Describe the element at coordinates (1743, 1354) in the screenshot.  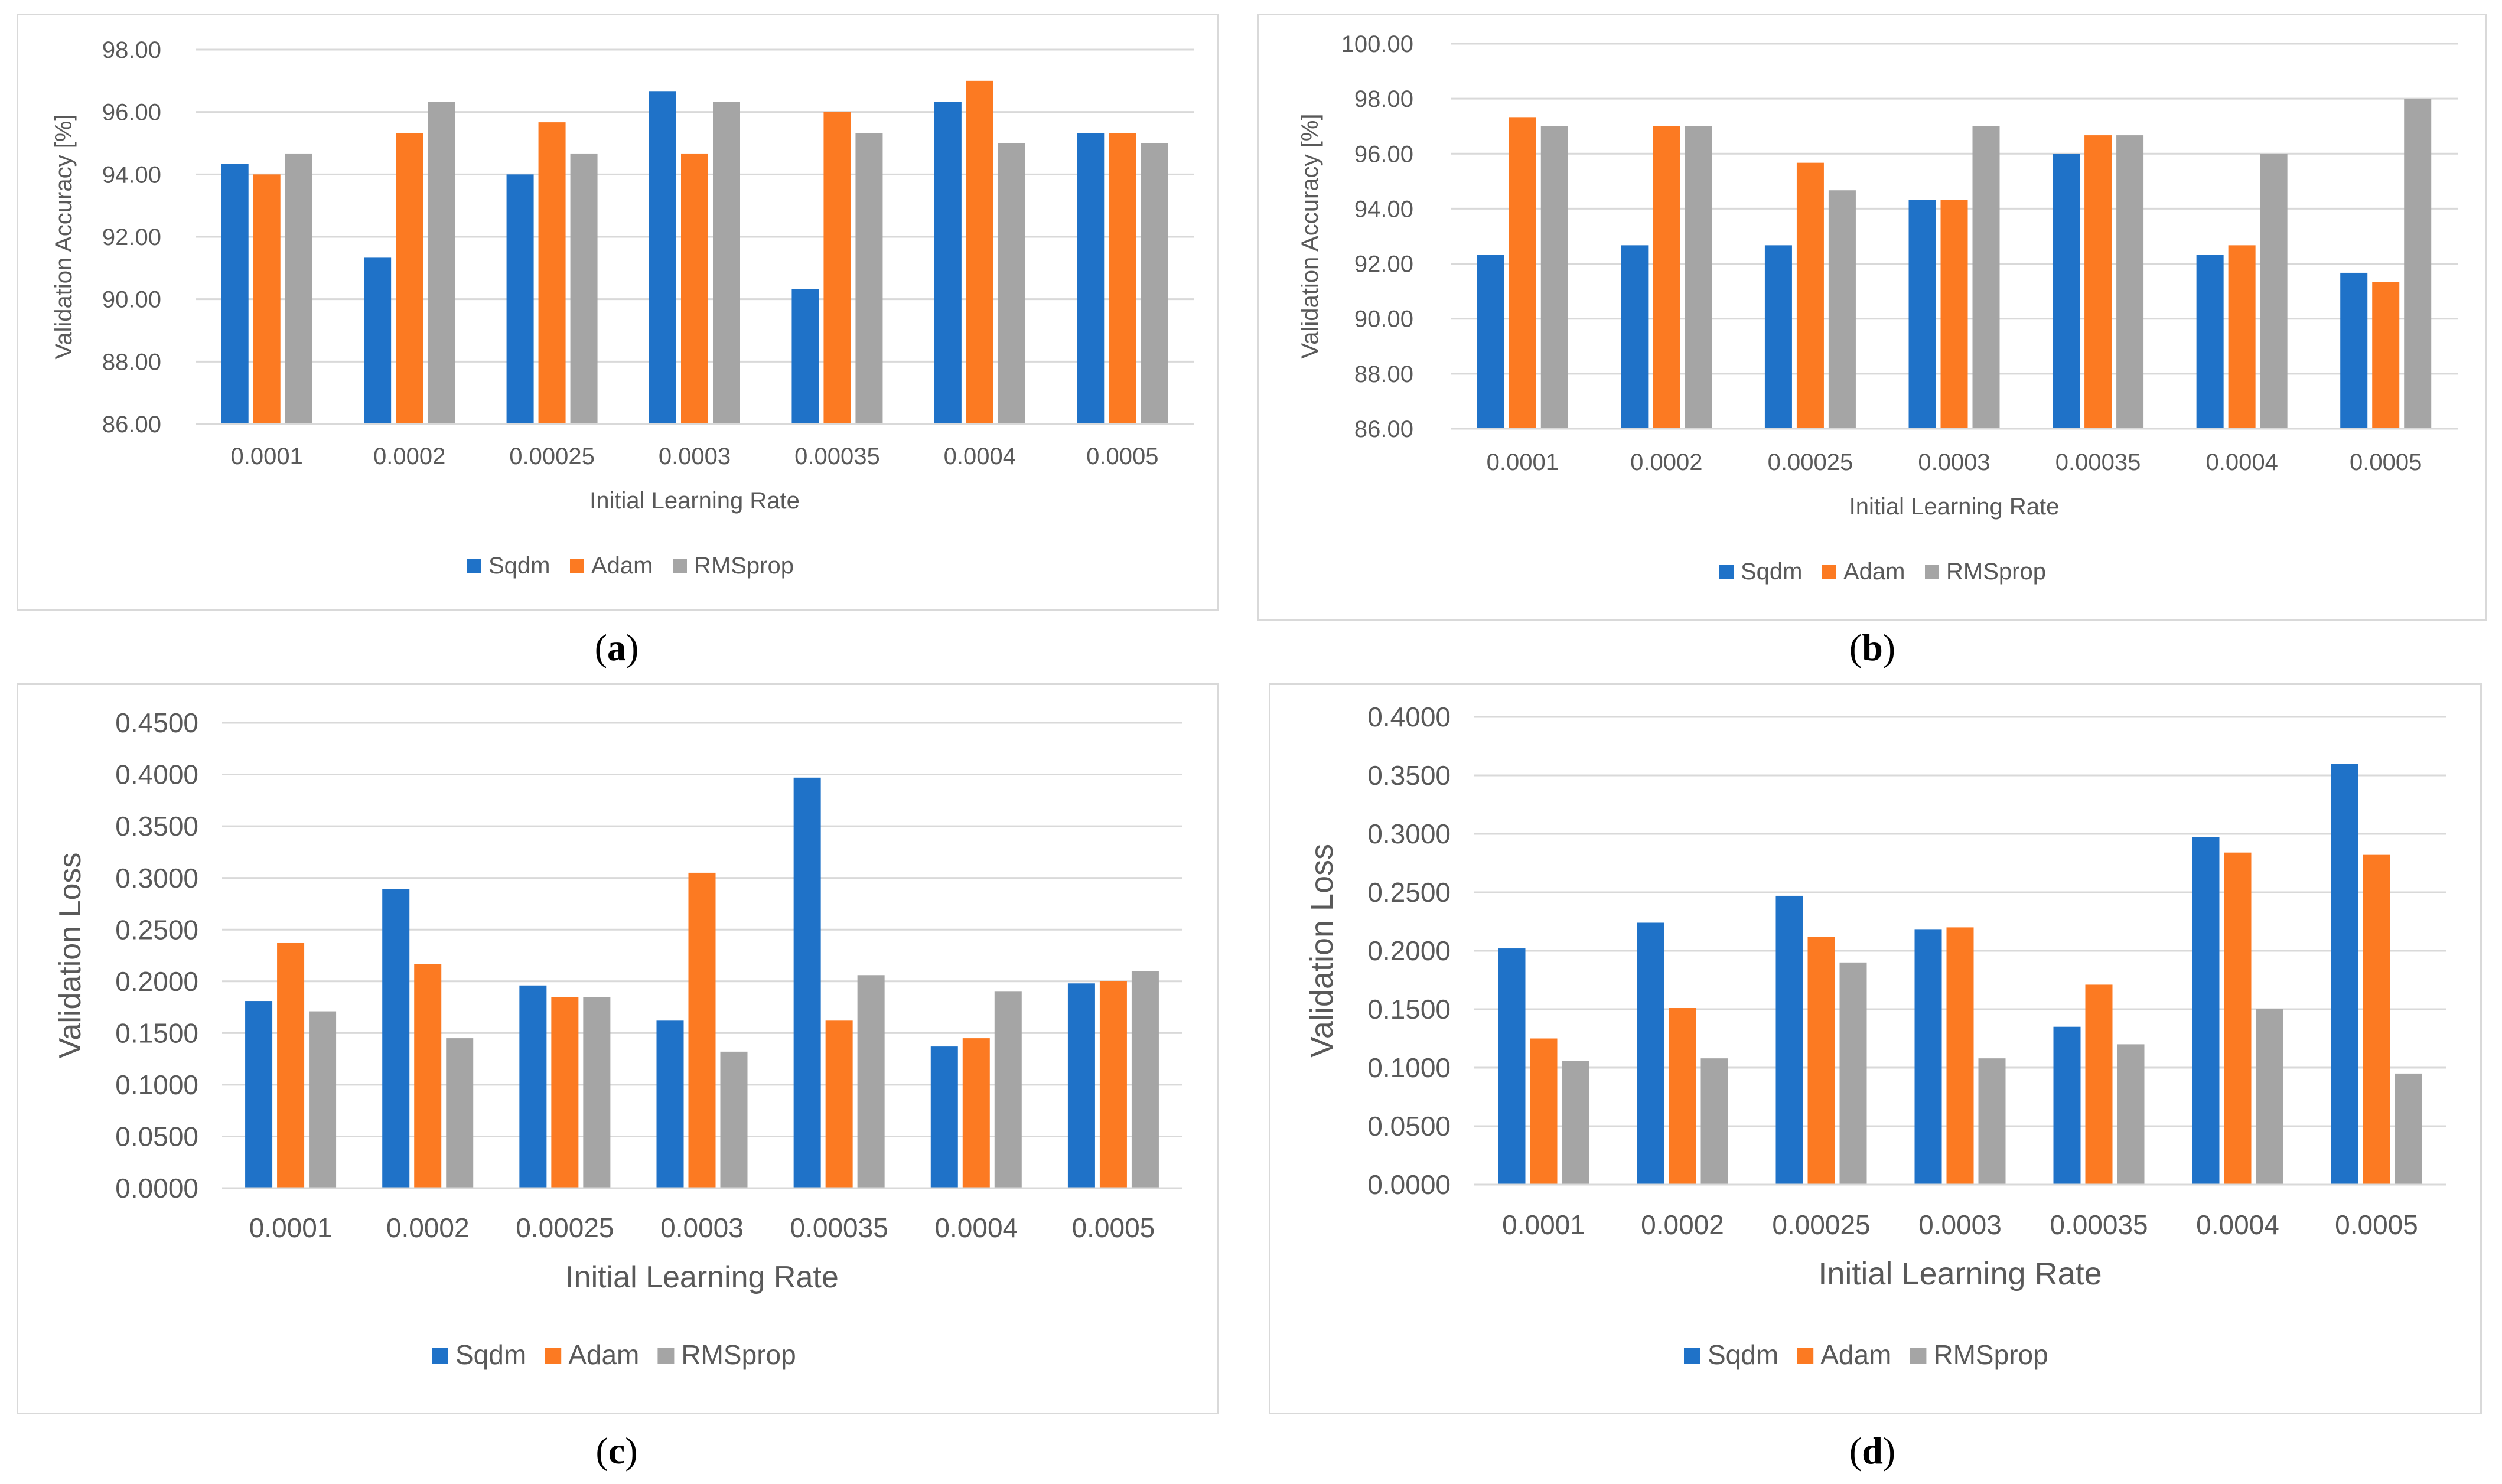
I see `legend-label-sqdm: Sqdm` at that location.